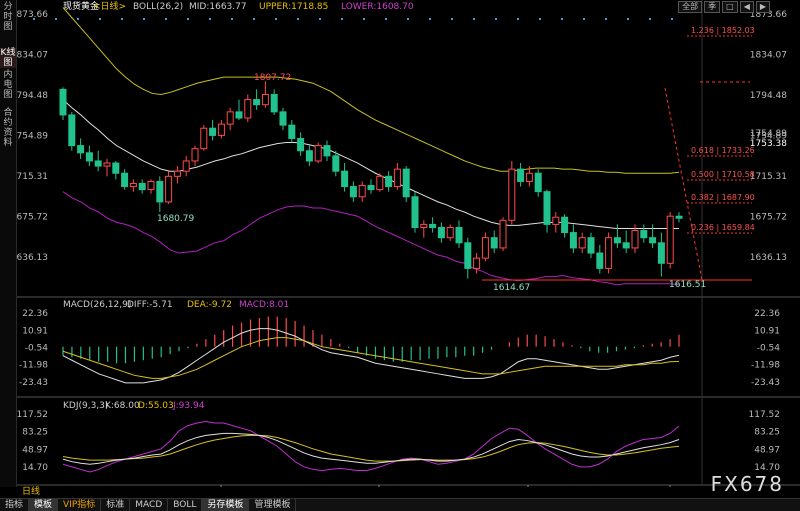 Image resolution: width=800 pixels, height=511 pixels. Describe the element at coordinates (185, 505) in the screenshot. I see `toolbar-item-5: BOLL` at that location.